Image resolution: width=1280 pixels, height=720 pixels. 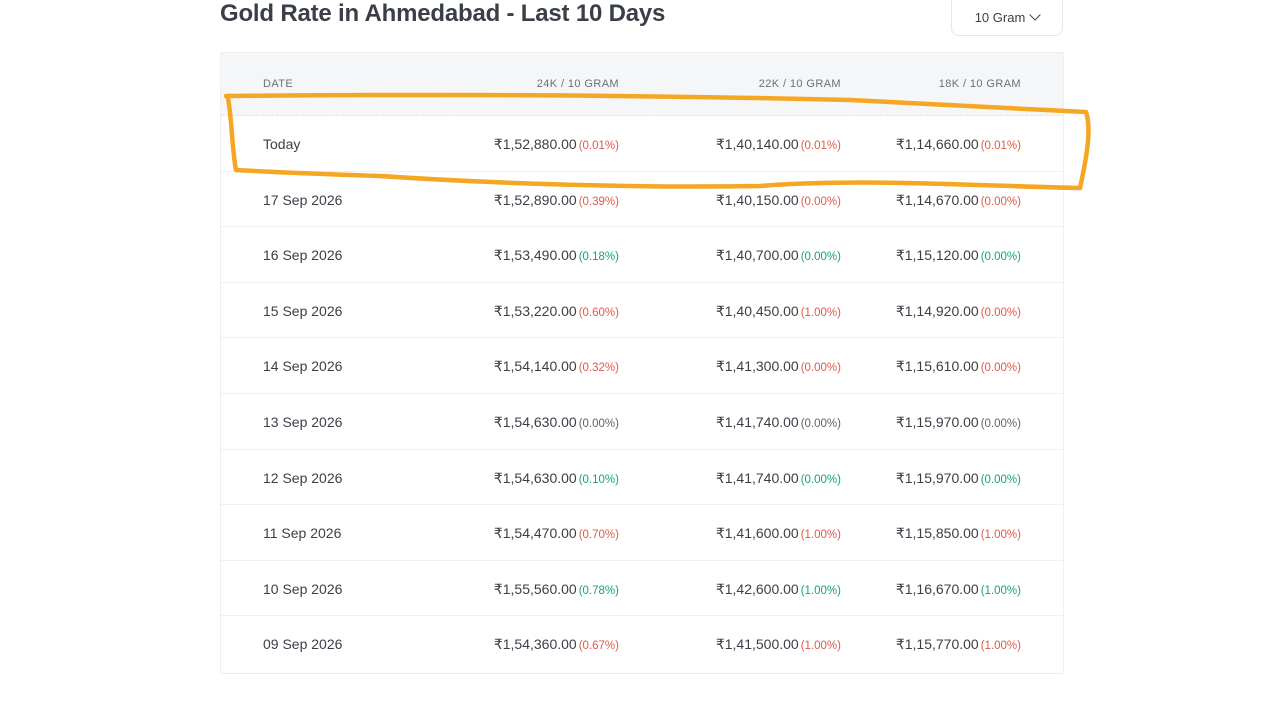 I want to click on rate-cell-k22: ₹1,41,740.00 (0.00%), so click(x=778, y=478).